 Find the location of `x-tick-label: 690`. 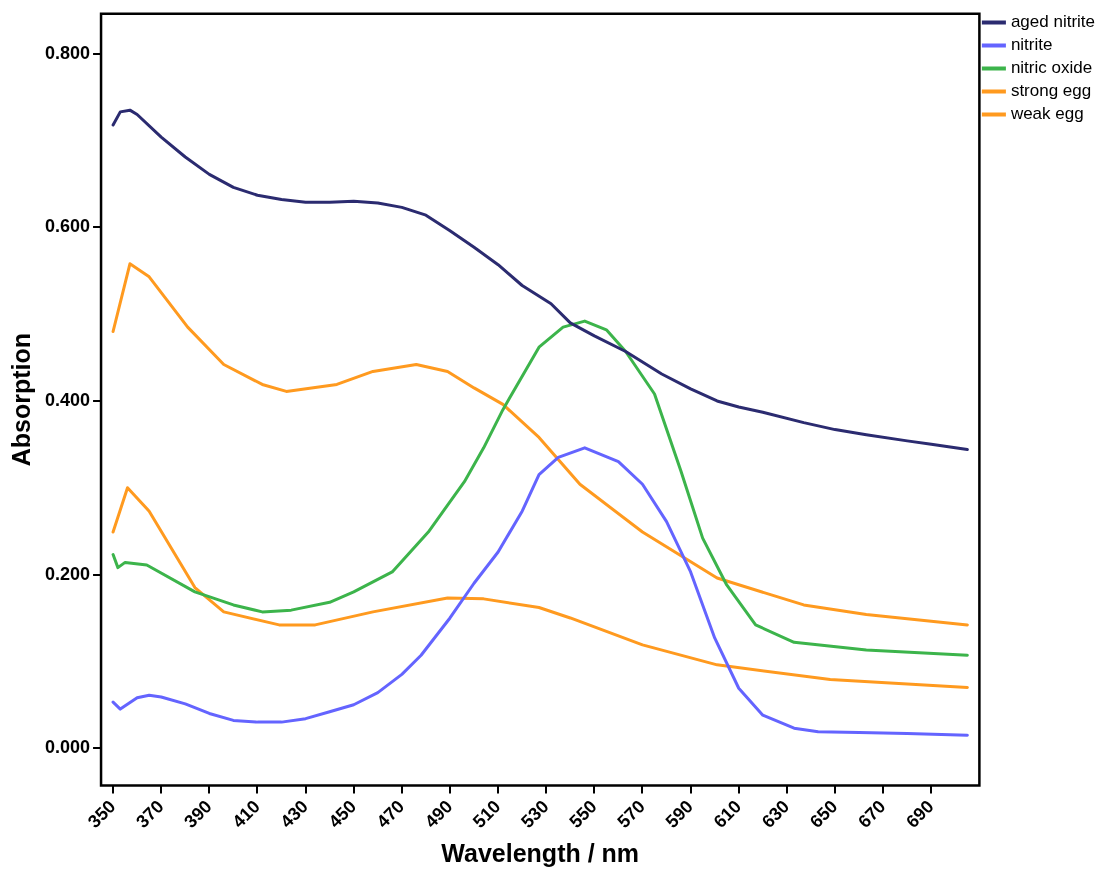

x-tick-label: 690 is located at coordinates (920, 814).